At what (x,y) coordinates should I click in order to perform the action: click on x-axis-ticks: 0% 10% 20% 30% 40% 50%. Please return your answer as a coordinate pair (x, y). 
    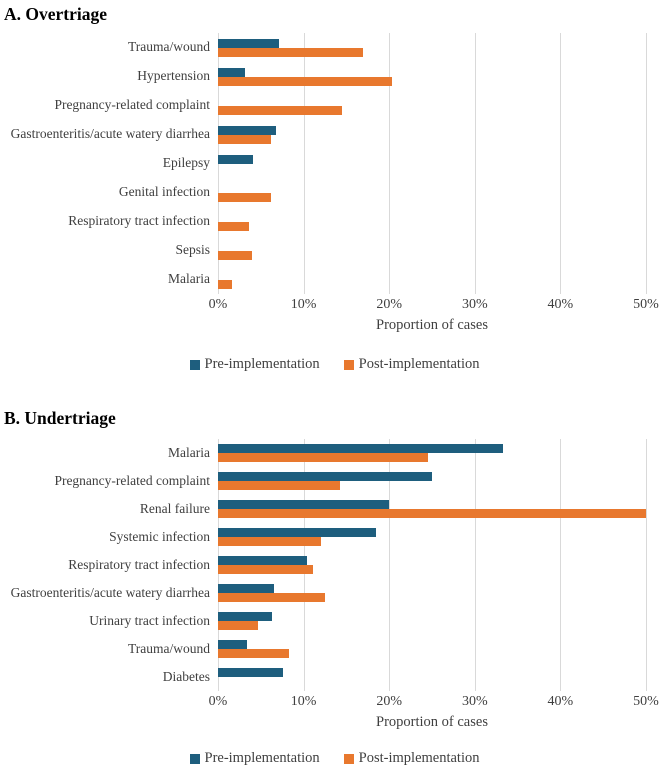
    Looking at the image, I should click on (434, 305).